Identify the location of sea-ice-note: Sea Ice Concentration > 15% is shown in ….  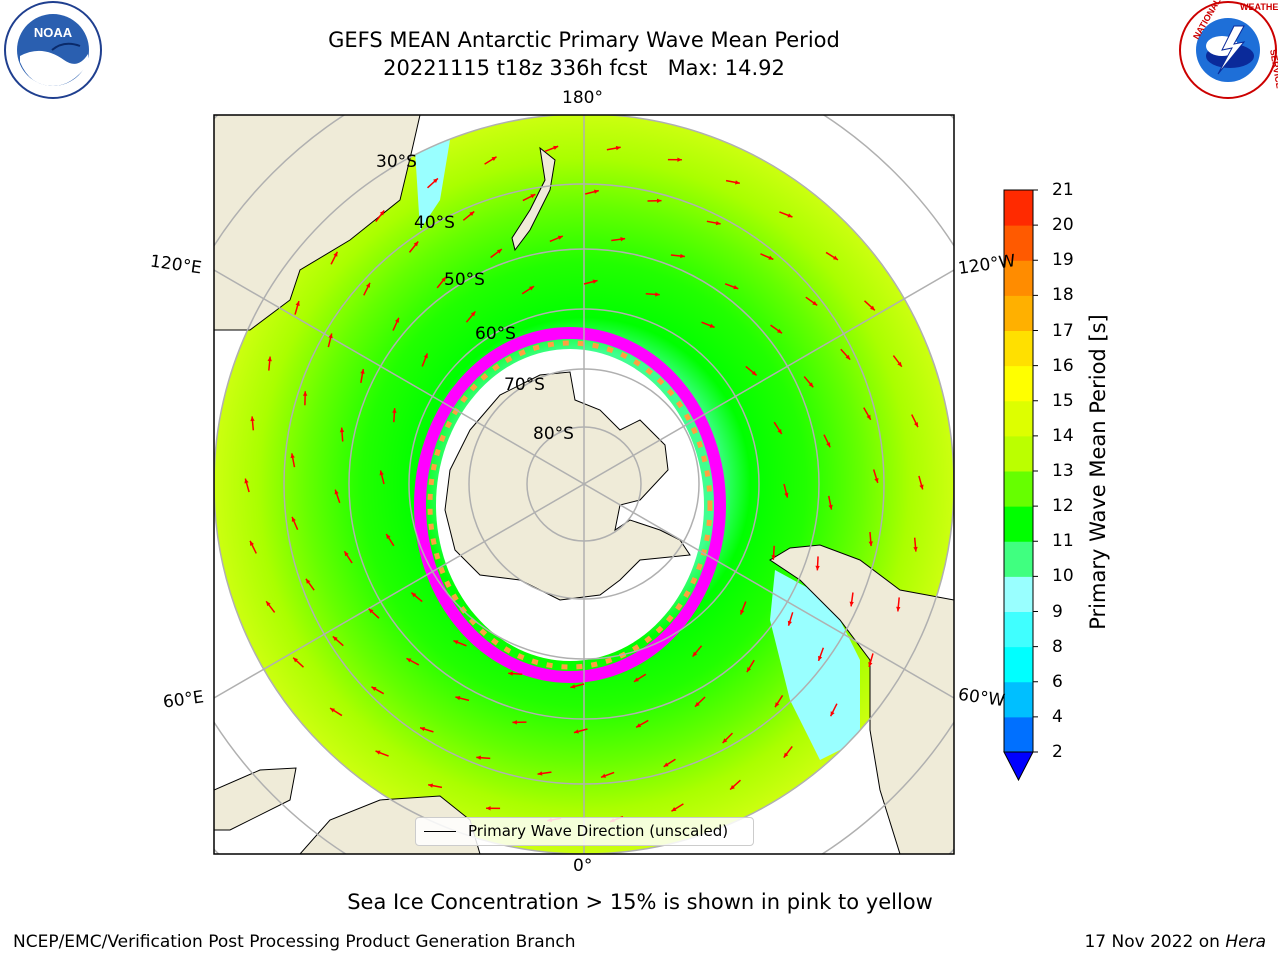
(640, 902).